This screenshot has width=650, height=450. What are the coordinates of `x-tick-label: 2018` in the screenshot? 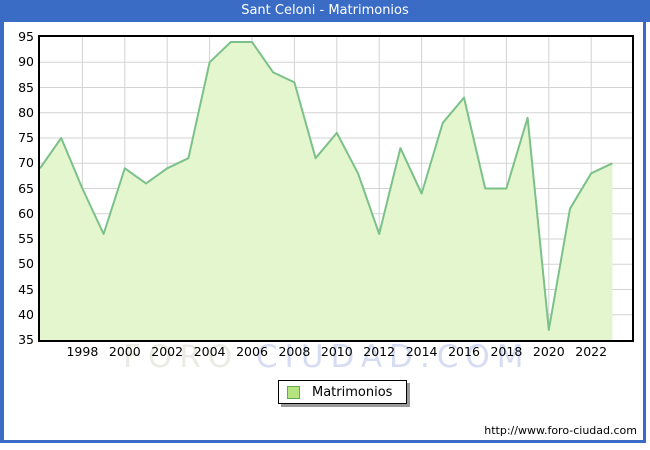 It's located at (506, 351).